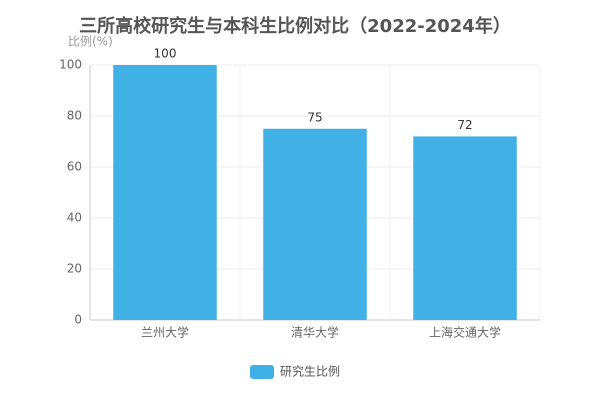  What do you see at coordinates (90, 42) in the screenshot?
I see `y-axis-label: 比例(%)` at bounding box center [90, 42].